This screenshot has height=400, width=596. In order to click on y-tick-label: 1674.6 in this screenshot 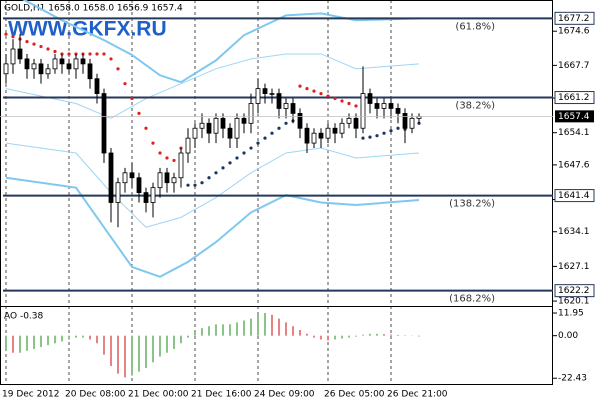, I will do `click(574, 32)`.